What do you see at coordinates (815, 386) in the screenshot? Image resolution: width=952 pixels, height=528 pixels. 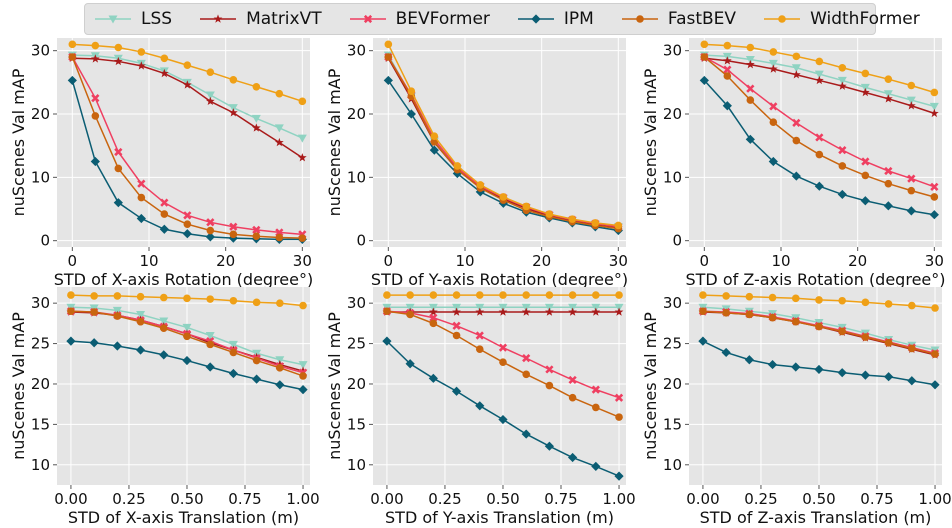 I see `panel-6-plot-area` at bounding box center [815, 386].